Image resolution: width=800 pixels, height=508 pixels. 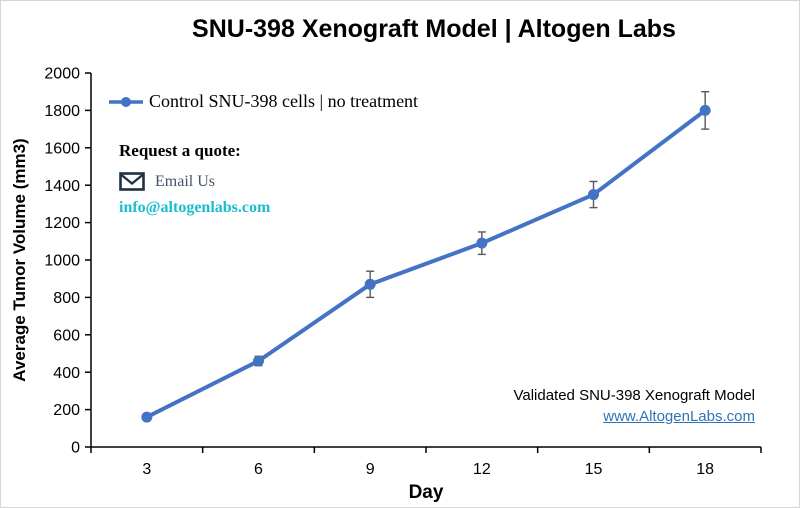 What do you see at coordinates (126, 101) in the screenshot?
I see `legend-line-marker-swatch` at bounding box center [126, 101].